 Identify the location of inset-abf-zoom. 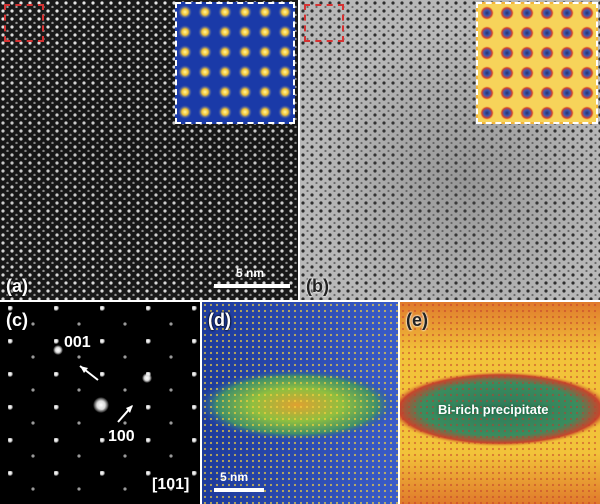
(537, 63).